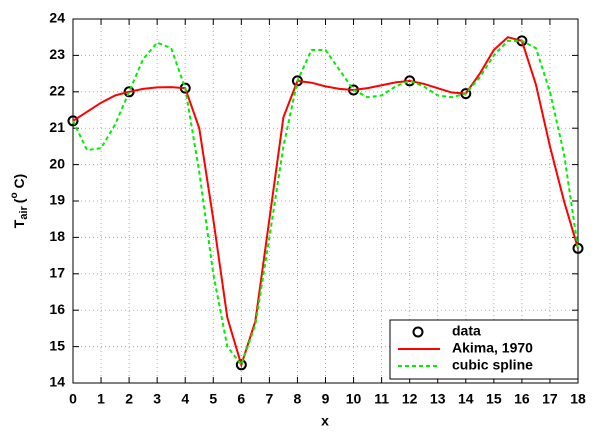 The height and width of the screenshot is (432, 604). Describe the element at coordinates (57, 309) in the screenshot. I see `y-tick-label: 16` at that location.